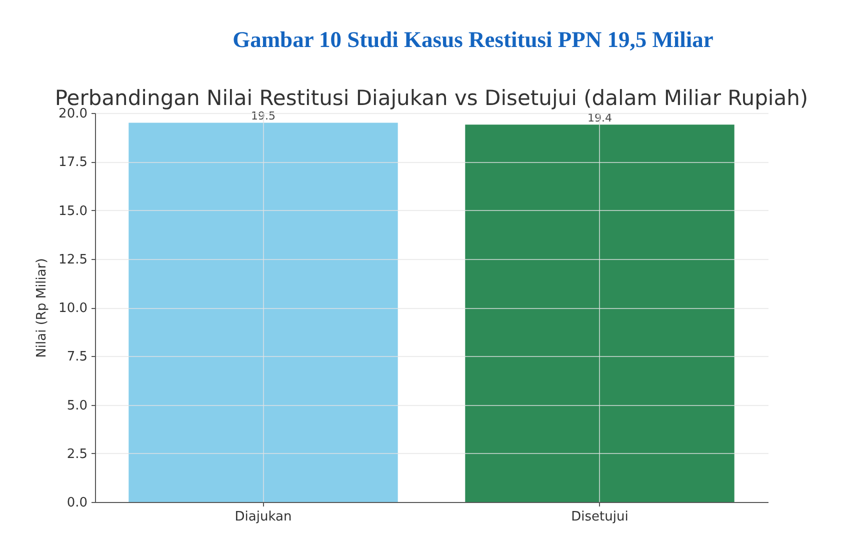 Image resolution: width=848 pixels, height=560 pixels. I want to click on y-tick-label: 2.5, so click(77, 454).